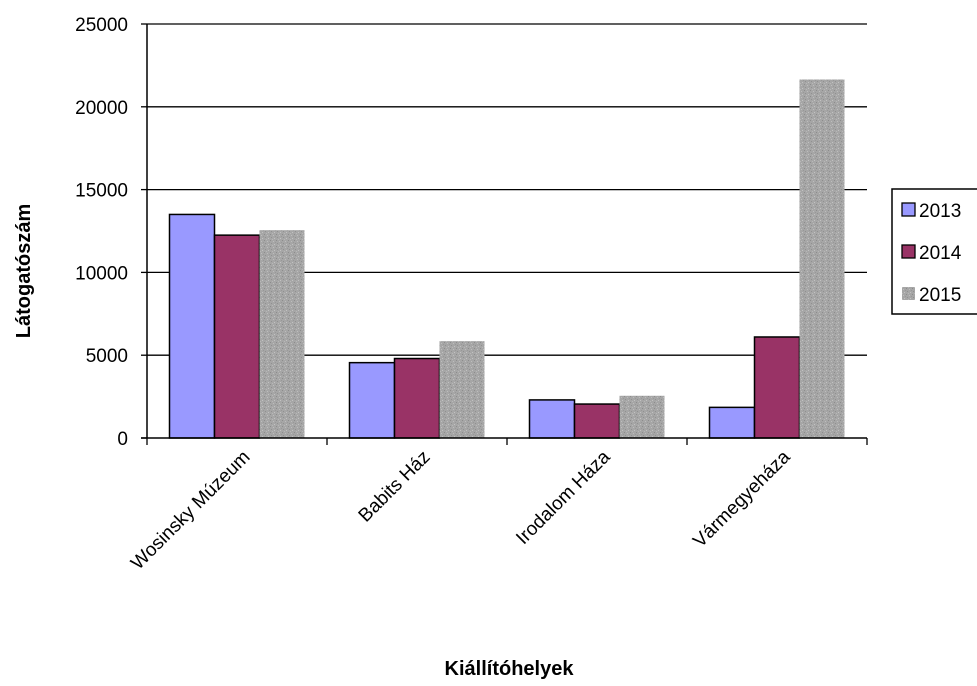 This screenshot has width=977, height=686. What do you see at coordinates (101, 108) in the screenshot?
I see `y-tick-label: 20000` at bounding box center [101, 108].